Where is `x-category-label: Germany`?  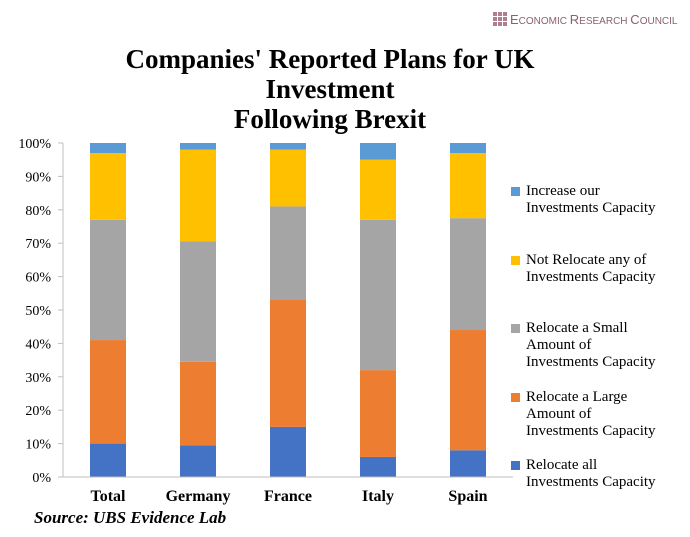
x-category-label: Germany is located at coordinates (198, 496).